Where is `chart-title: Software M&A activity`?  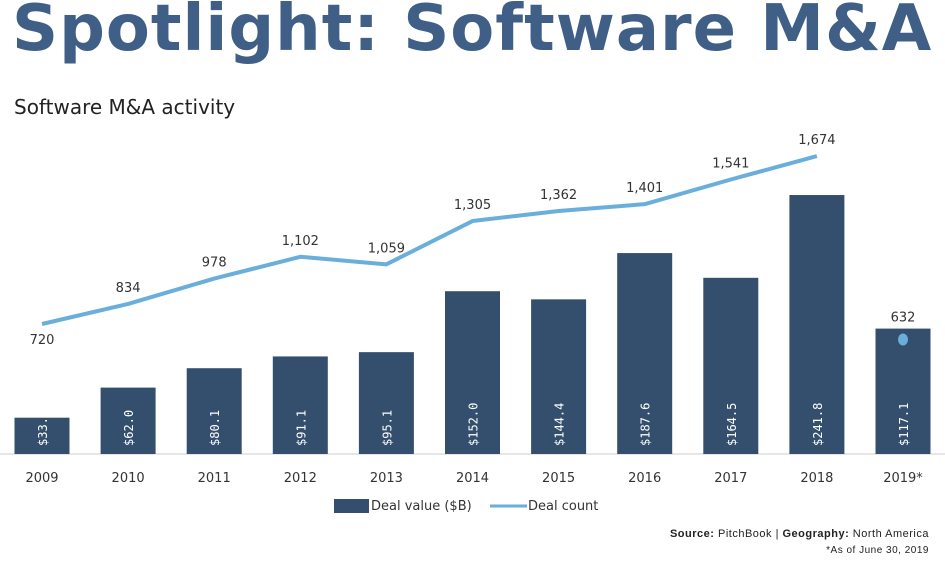
chart-title: Software M&A activity is located at coordinates (125, 107).